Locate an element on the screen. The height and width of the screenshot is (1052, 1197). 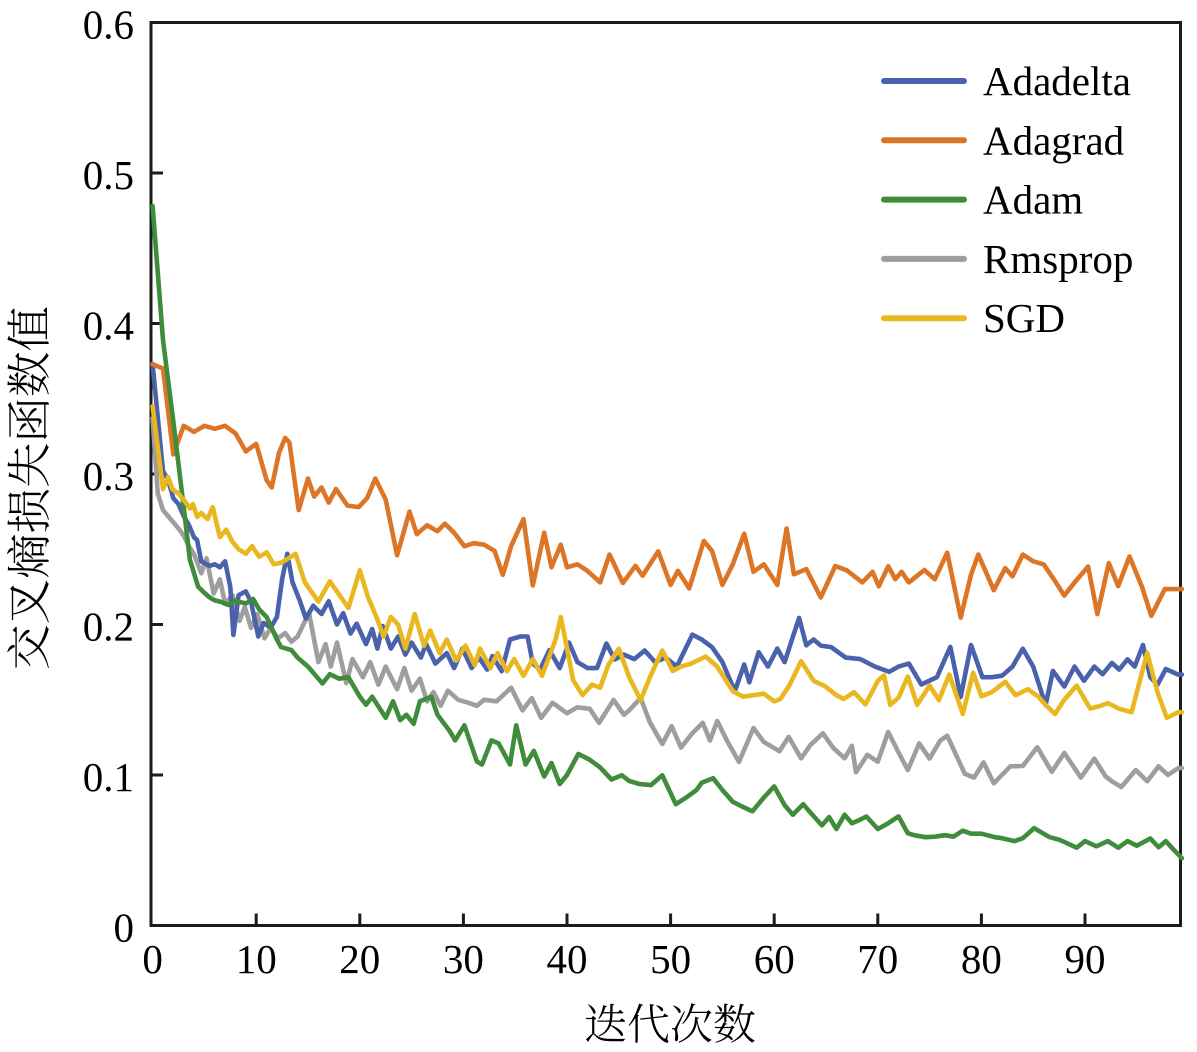
svg-text: 30 is located at coordinates (463, 959).